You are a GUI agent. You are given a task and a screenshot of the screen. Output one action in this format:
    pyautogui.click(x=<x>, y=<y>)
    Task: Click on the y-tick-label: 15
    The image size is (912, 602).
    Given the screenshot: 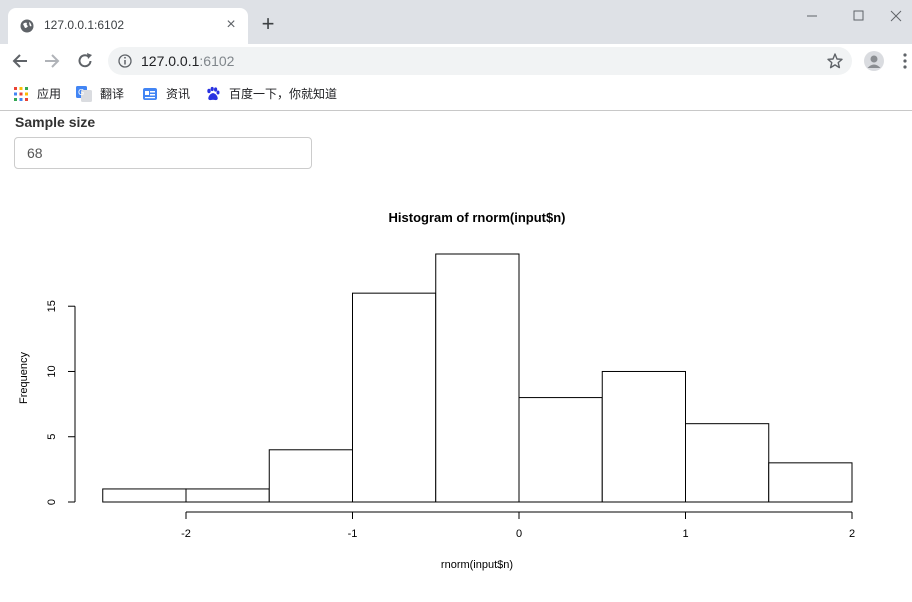 What is the action you would take?
    pyautogui.click(x=52, y=306)
    